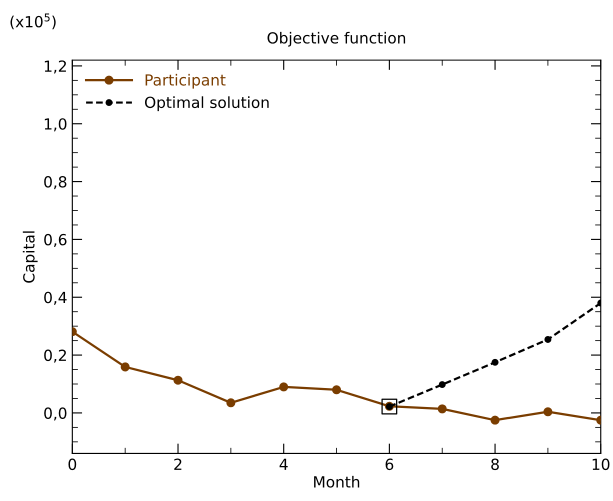  Describe the element at coordinates (55, 413) in the screenshot. I see `y-tick-label: 0,0` at that location.